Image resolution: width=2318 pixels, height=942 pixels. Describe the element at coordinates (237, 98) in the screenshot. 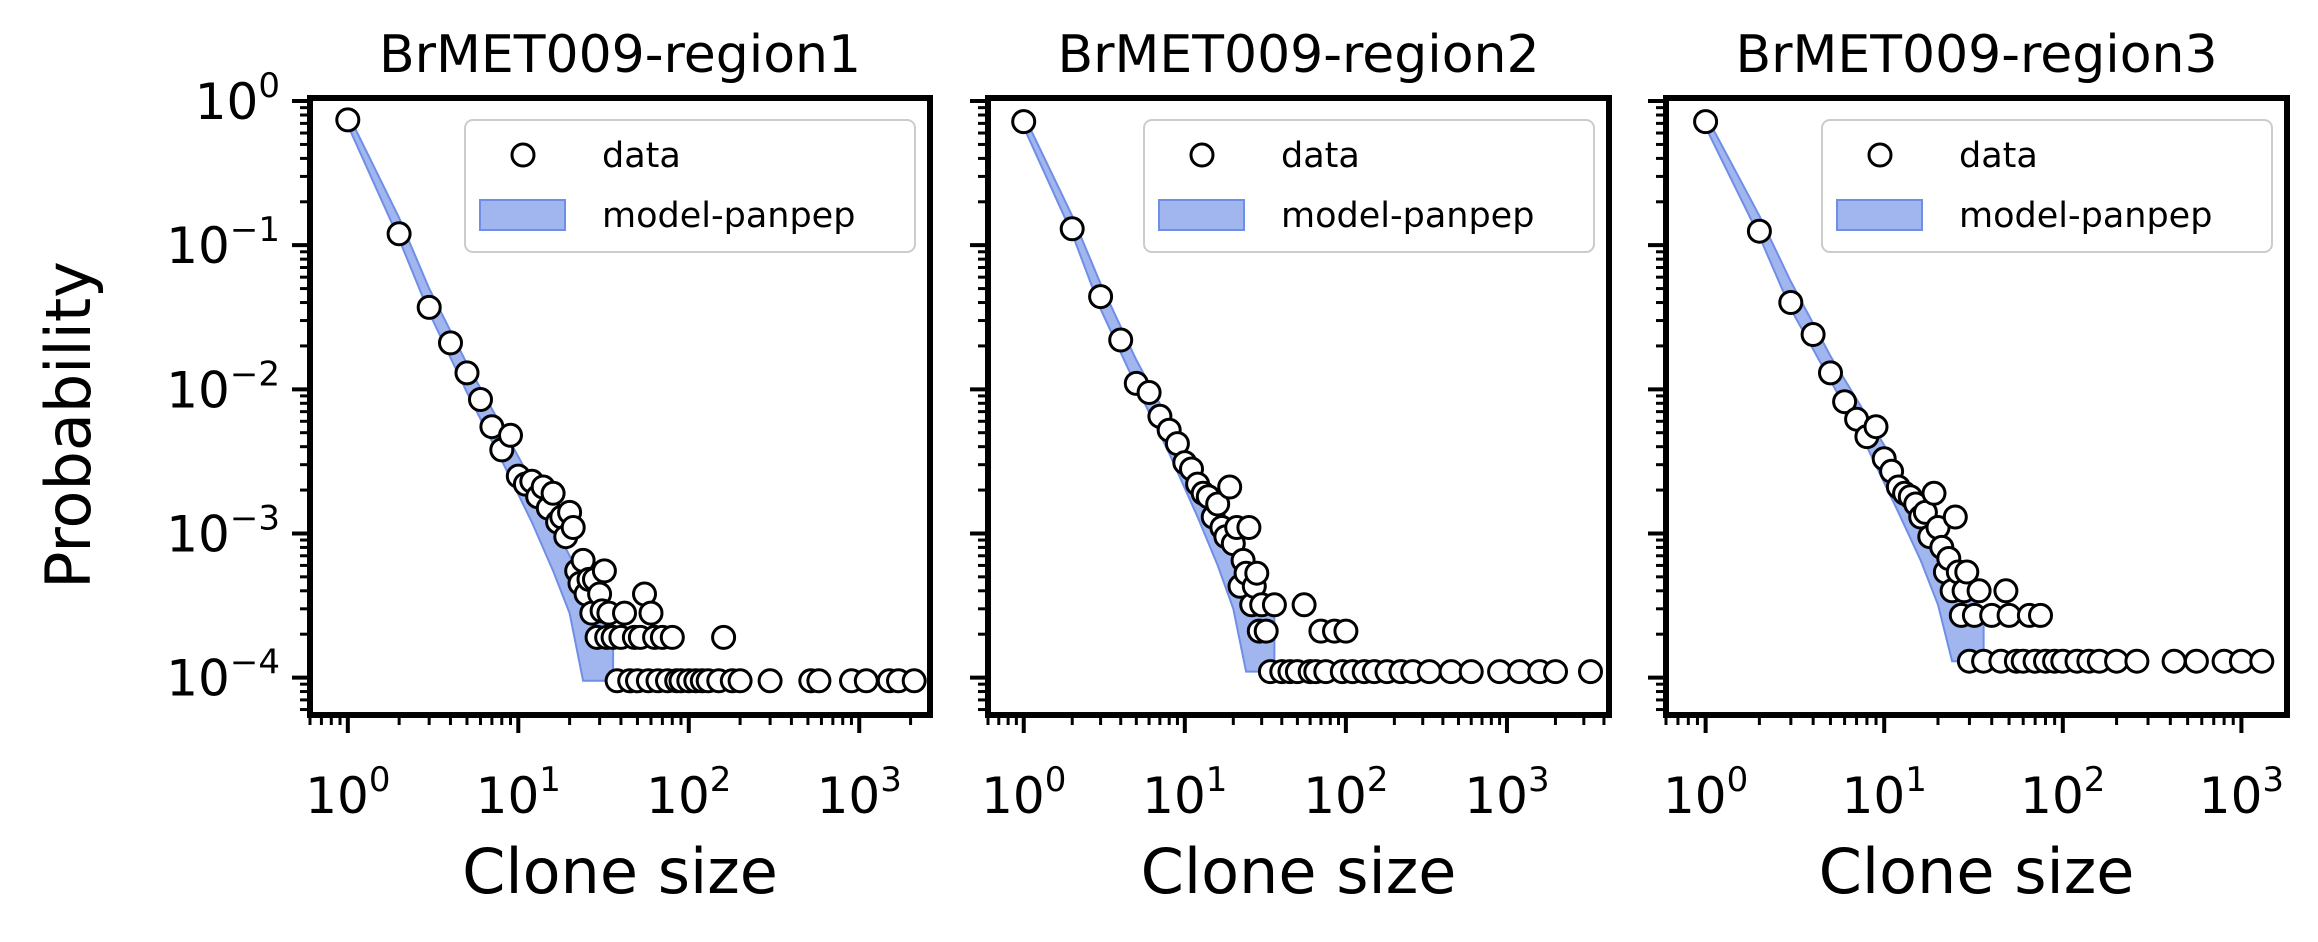

I see `y-tick-label: 10⁰` at that location.